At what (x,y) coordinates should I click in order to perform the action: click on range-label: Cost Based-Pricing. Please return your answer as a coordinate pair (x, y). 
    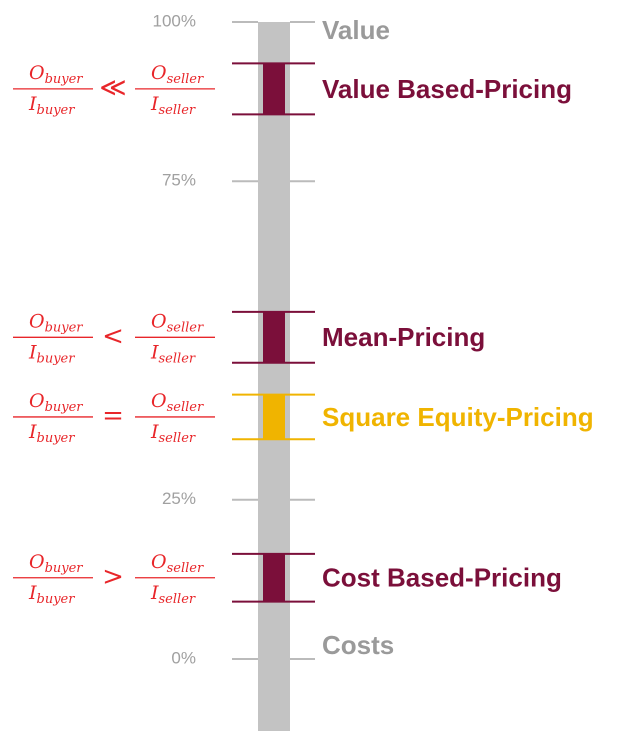
    Looking at the image, I should click on (442, 578).